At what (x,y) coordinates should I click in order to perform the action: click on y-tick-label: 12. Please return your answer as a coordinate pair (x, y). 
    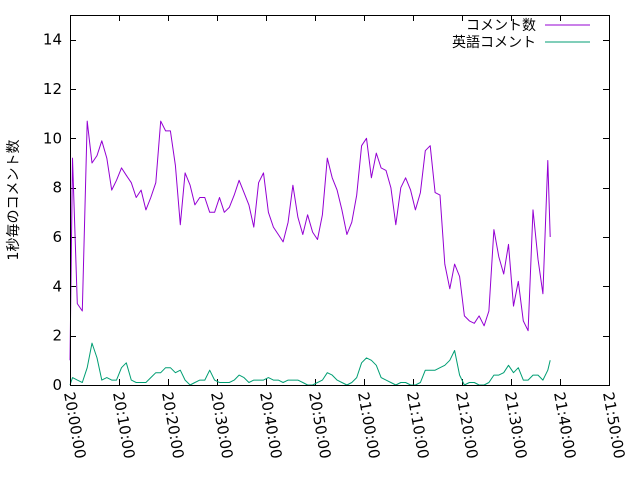
    Looking at the image, I should click on (52, 89).